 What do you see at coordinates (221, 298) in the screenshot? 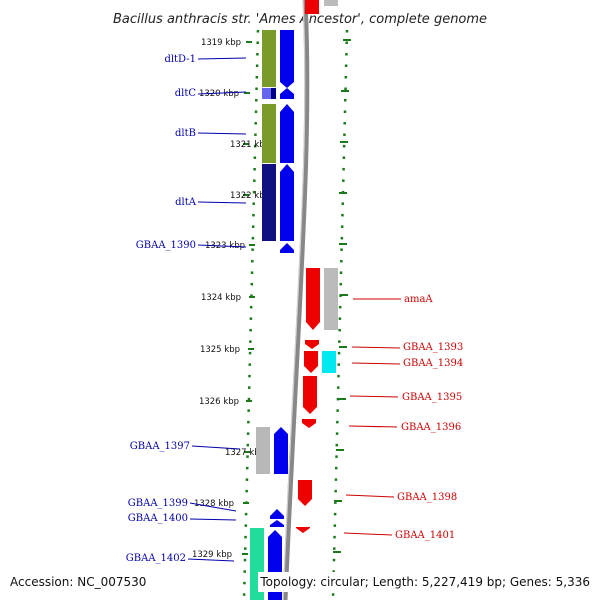
I see `kbp-label: 1324 kbp` at bounding box center [221, 298].